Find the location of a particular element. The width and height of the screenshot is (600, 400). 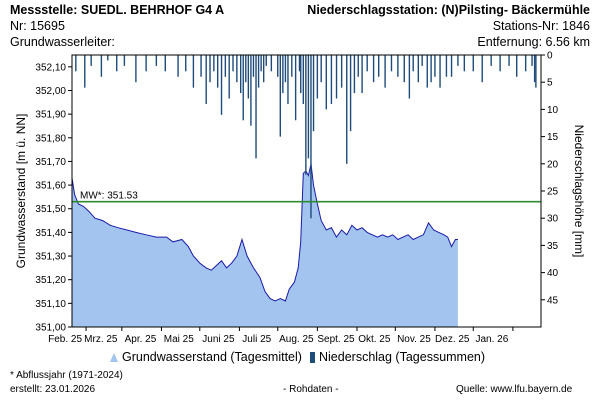

x-tick-label: Dez. 25 is located at coordinates (452, 339).